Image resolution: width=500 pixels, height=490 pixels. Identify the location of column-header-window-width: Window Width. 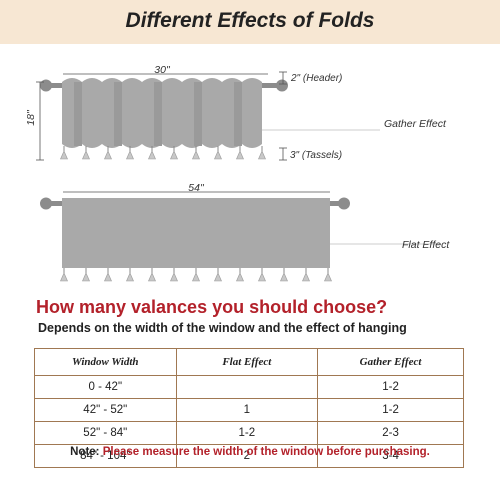
(105, 362).